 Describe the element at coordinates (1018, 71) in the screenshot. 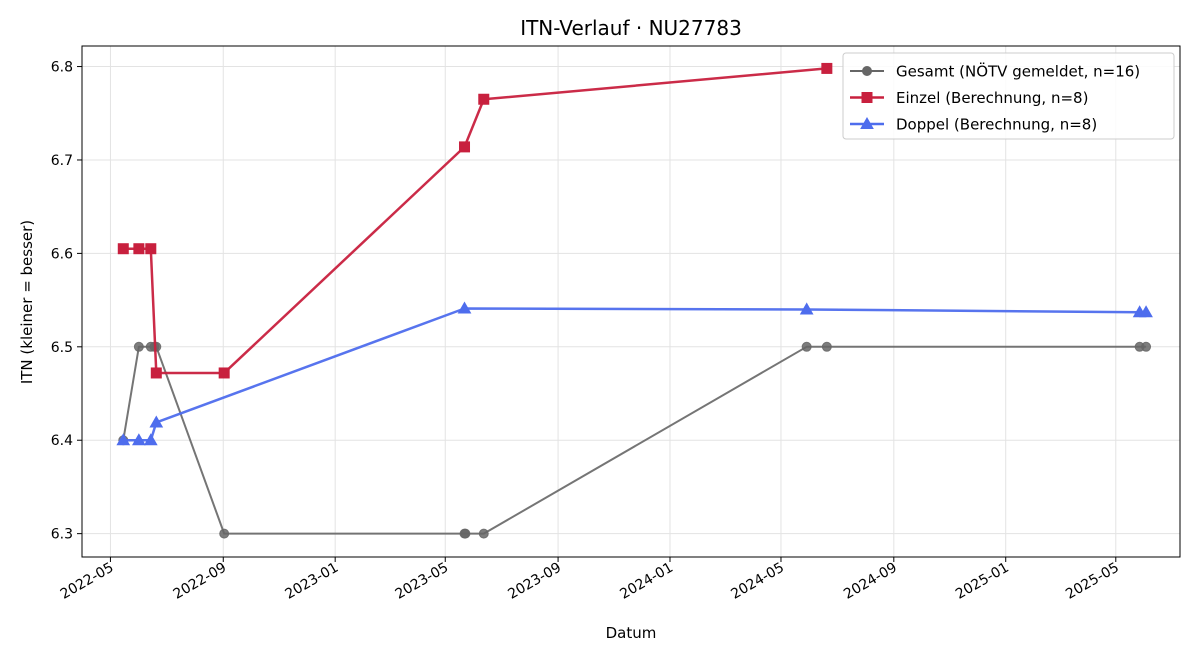

I see `legend-label: Gesamt (NÖTV gemeldet, n=16)` at that location.